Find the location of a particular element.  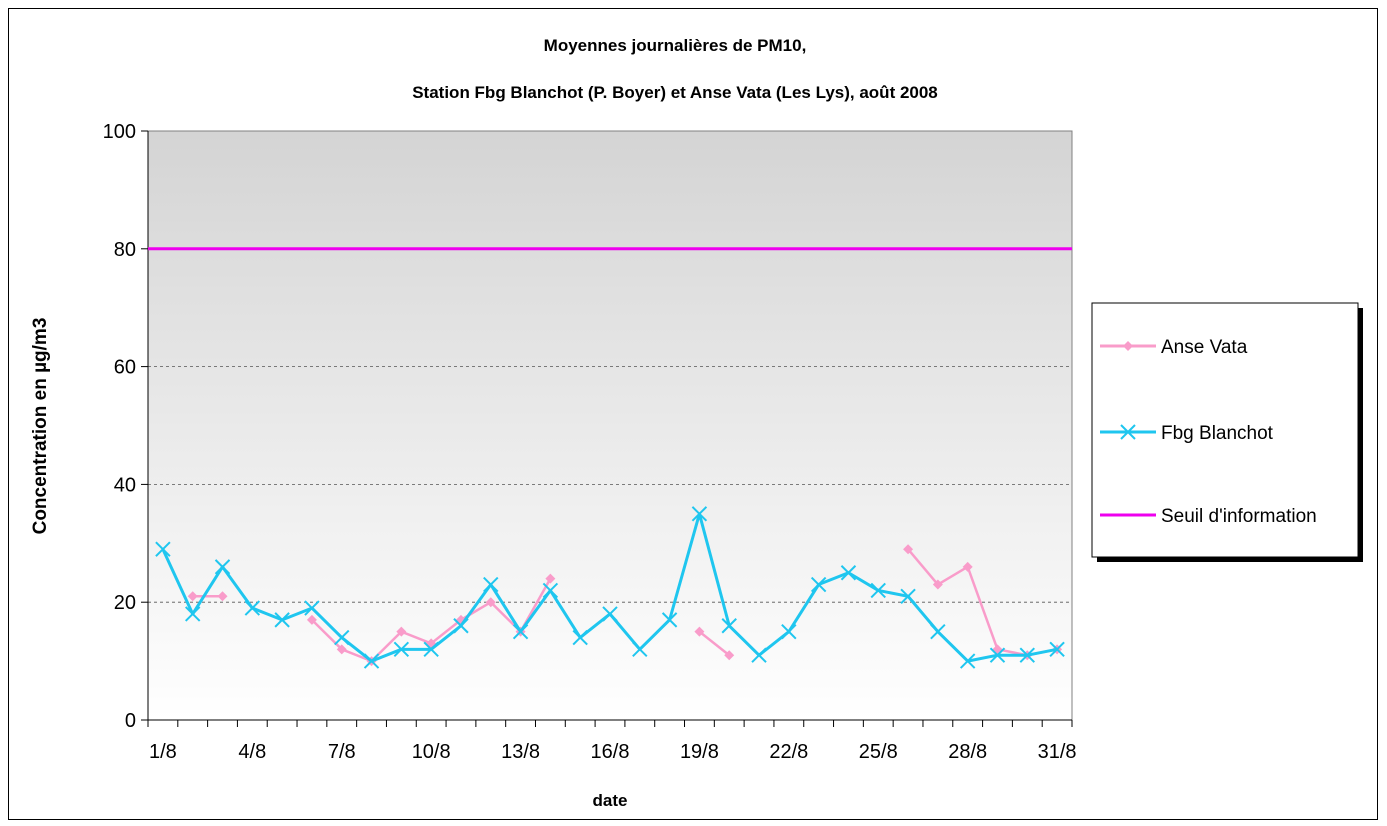

x-tick-label: 19/8 is located at coordinates (699, 752).